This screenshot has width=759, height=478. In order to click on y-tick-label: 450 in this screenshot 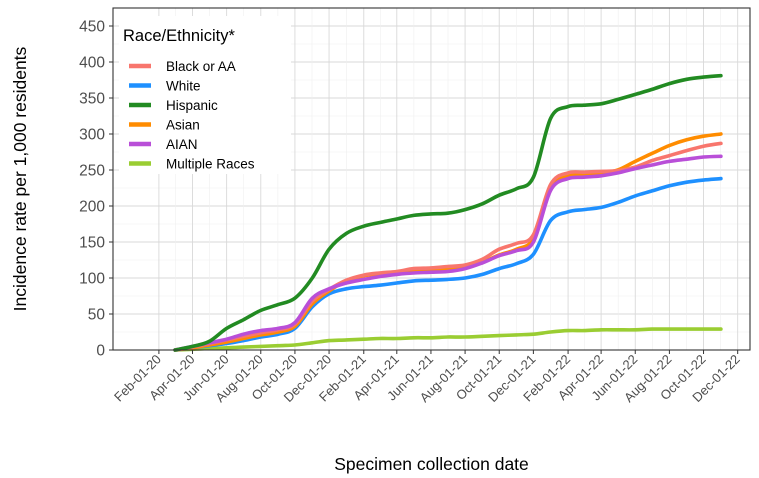, I will do `click(92, 27)`.